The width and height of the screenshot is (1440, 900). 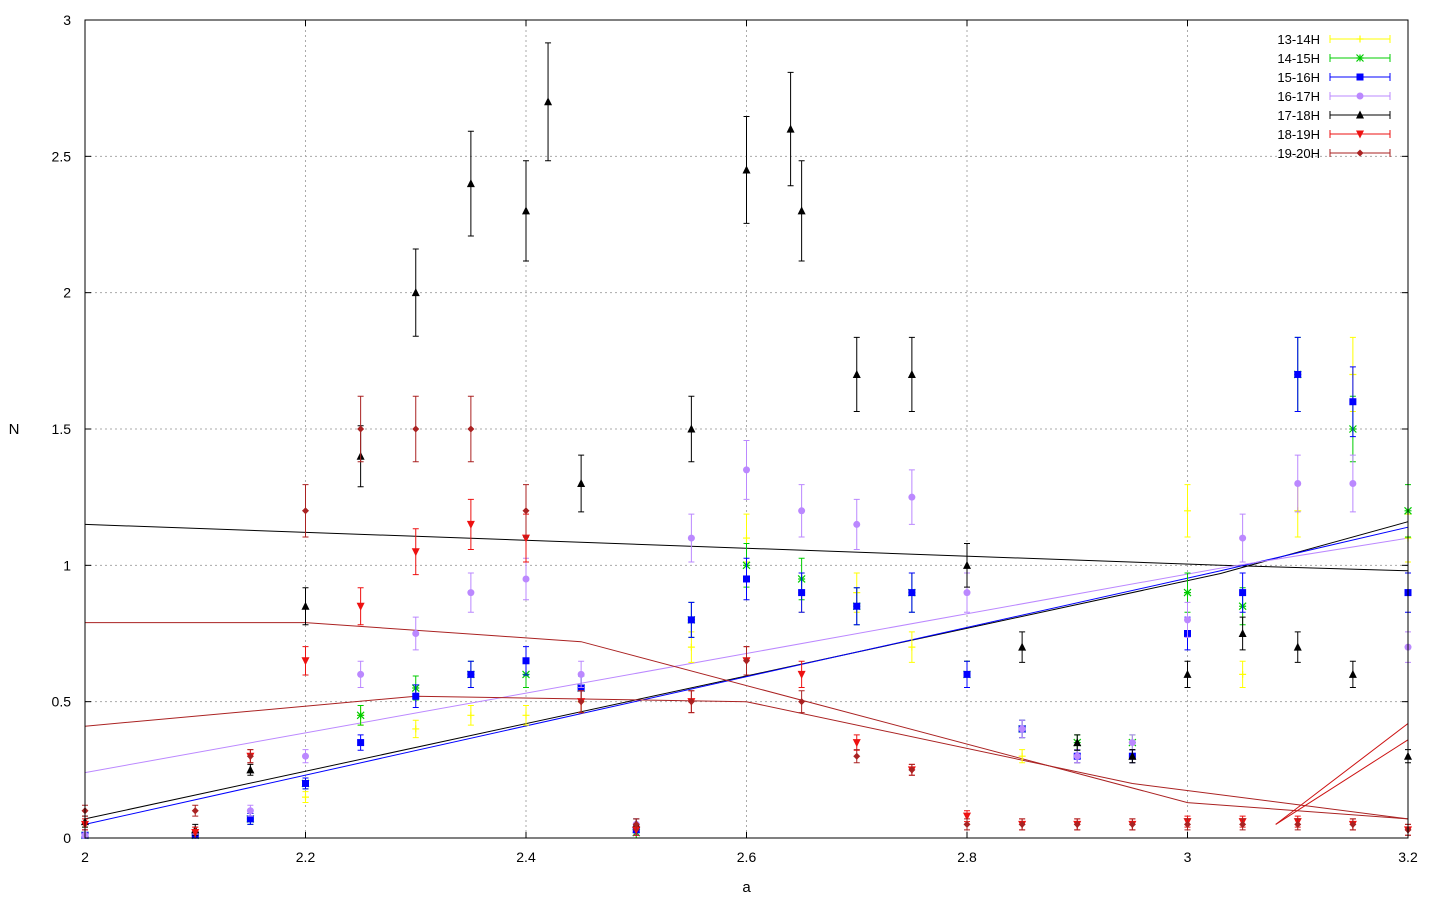 What do you see at coordinates (1298, 153) in the screenshot?
I see `legend-label: 19-20H` at bounding box center [1298, 153].